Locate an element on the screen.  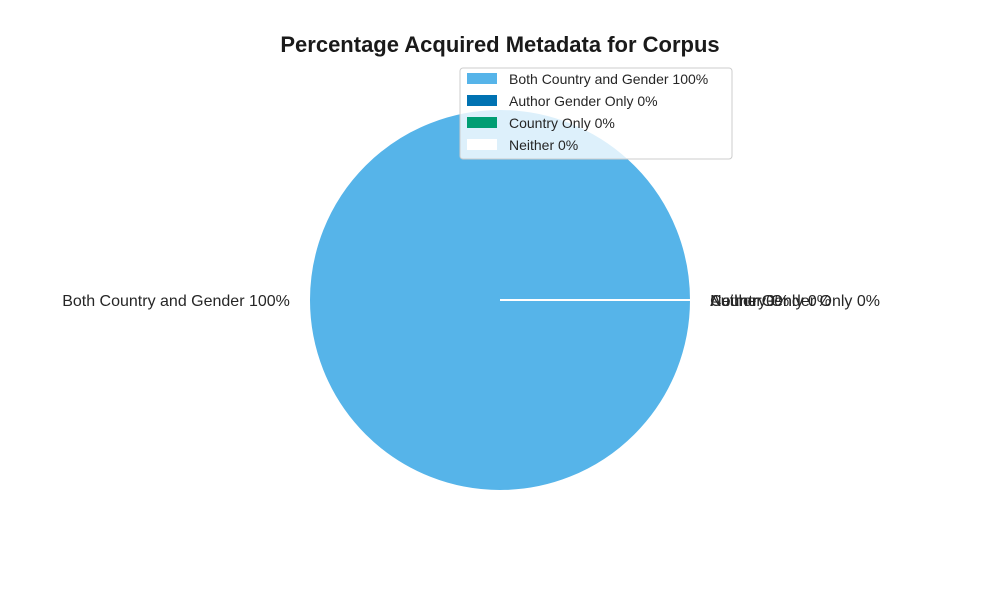
slice-label-author-gender-only-0: Author Gender Only 0% is located at coordinates (795, 301).